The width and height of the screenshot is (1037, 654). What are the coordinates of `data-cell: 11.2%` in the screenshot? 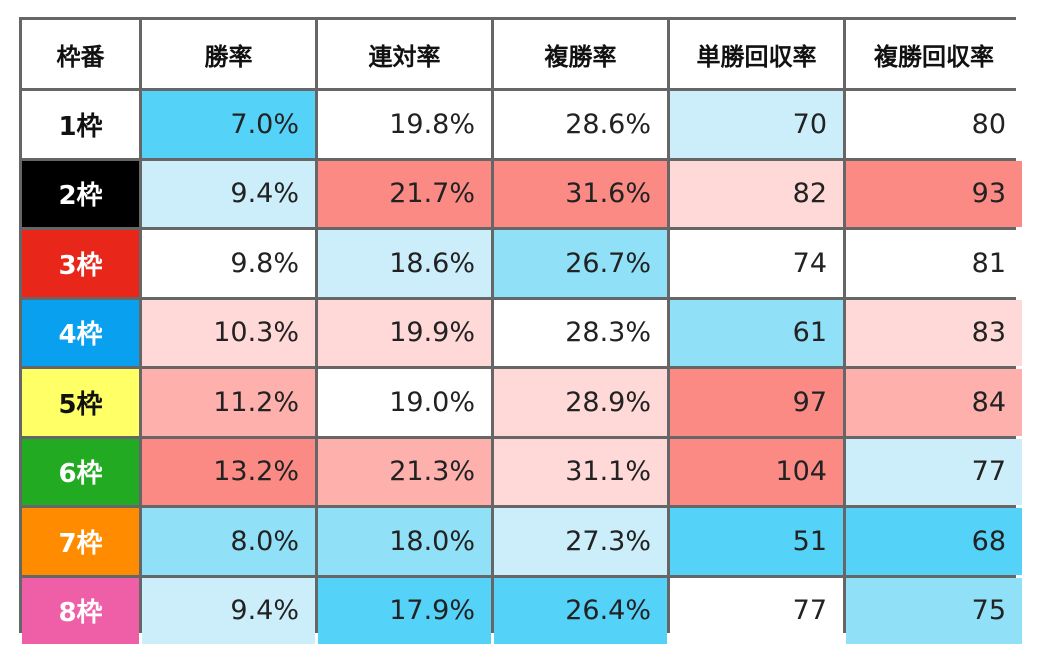 It's located at (228, 402).